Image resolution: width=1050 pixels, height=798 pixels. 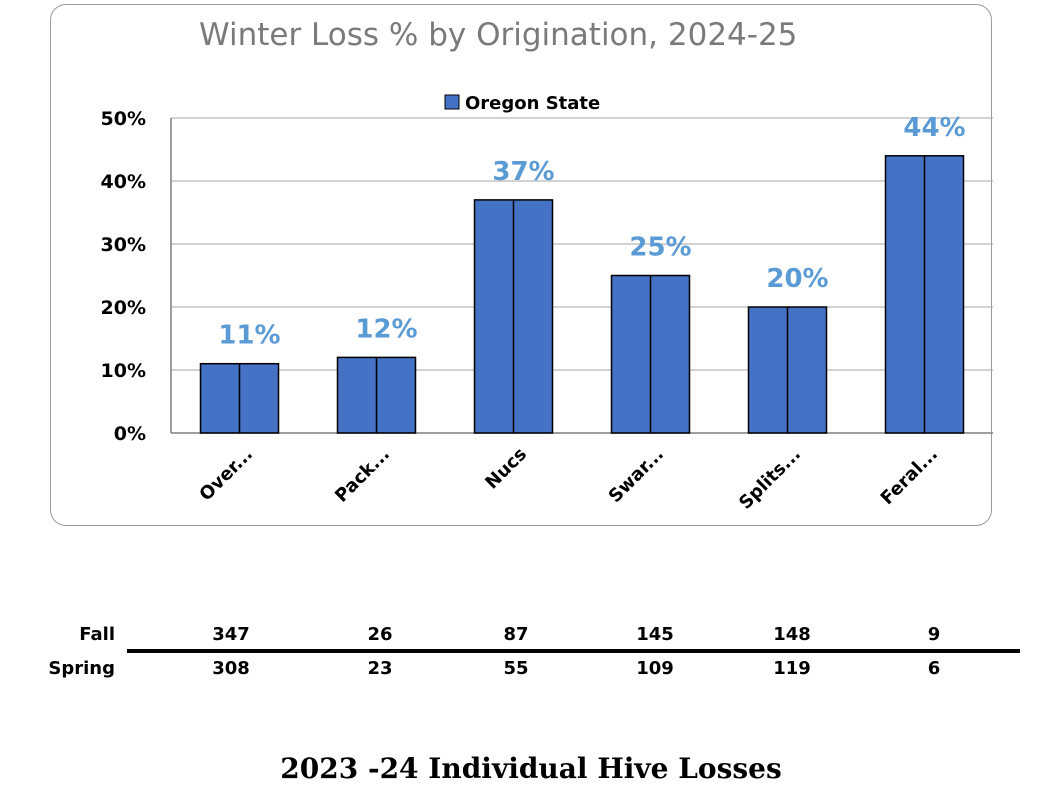 What do you see at coordinates (97, 634) in the screenshot?
I see `row-label-fall: Fall` at bounding box center [97, 634].